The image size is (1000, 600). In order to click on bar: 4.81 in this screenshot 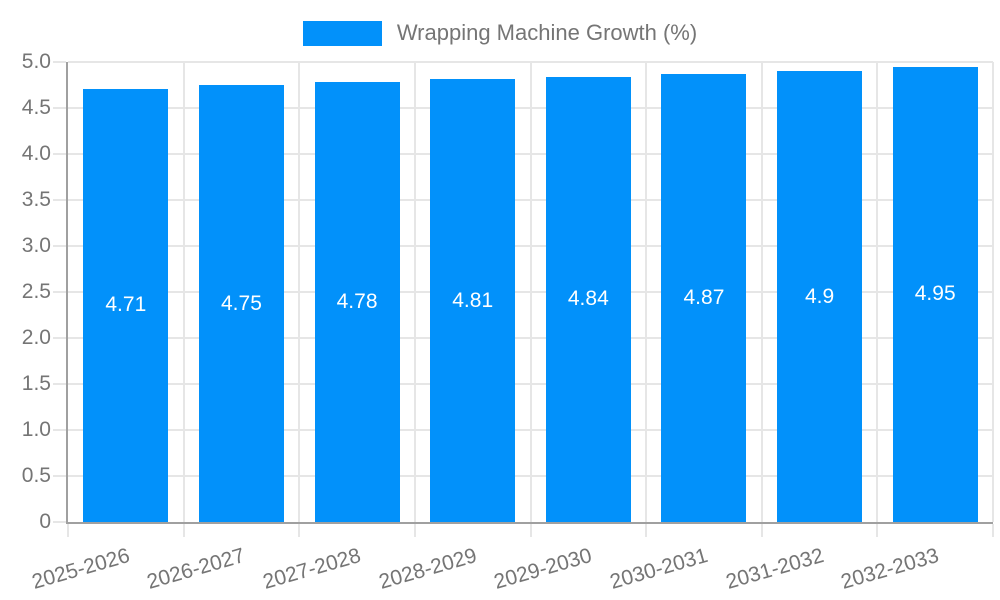, I will do `click(473, 300)`.